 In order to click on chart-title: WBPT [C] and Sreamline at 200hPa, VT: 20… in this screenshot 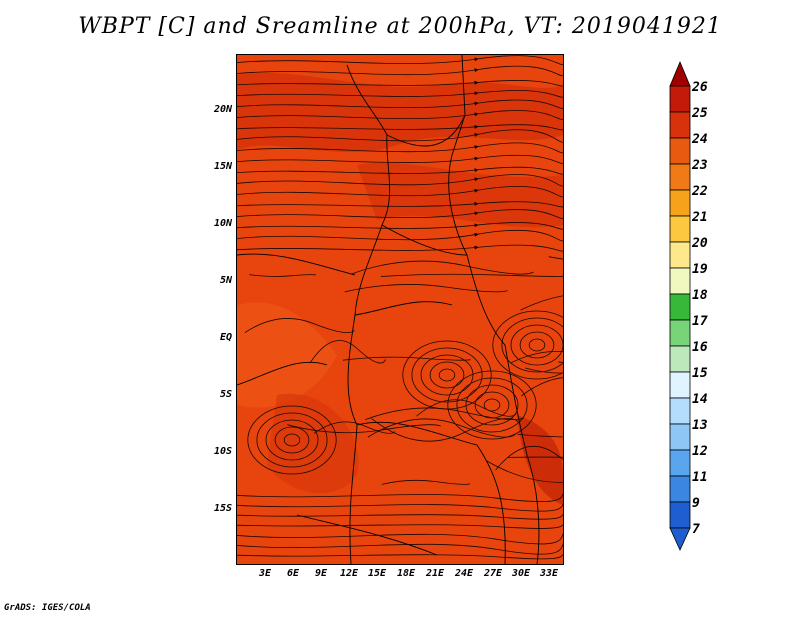, I will do `click(400, 26)`.